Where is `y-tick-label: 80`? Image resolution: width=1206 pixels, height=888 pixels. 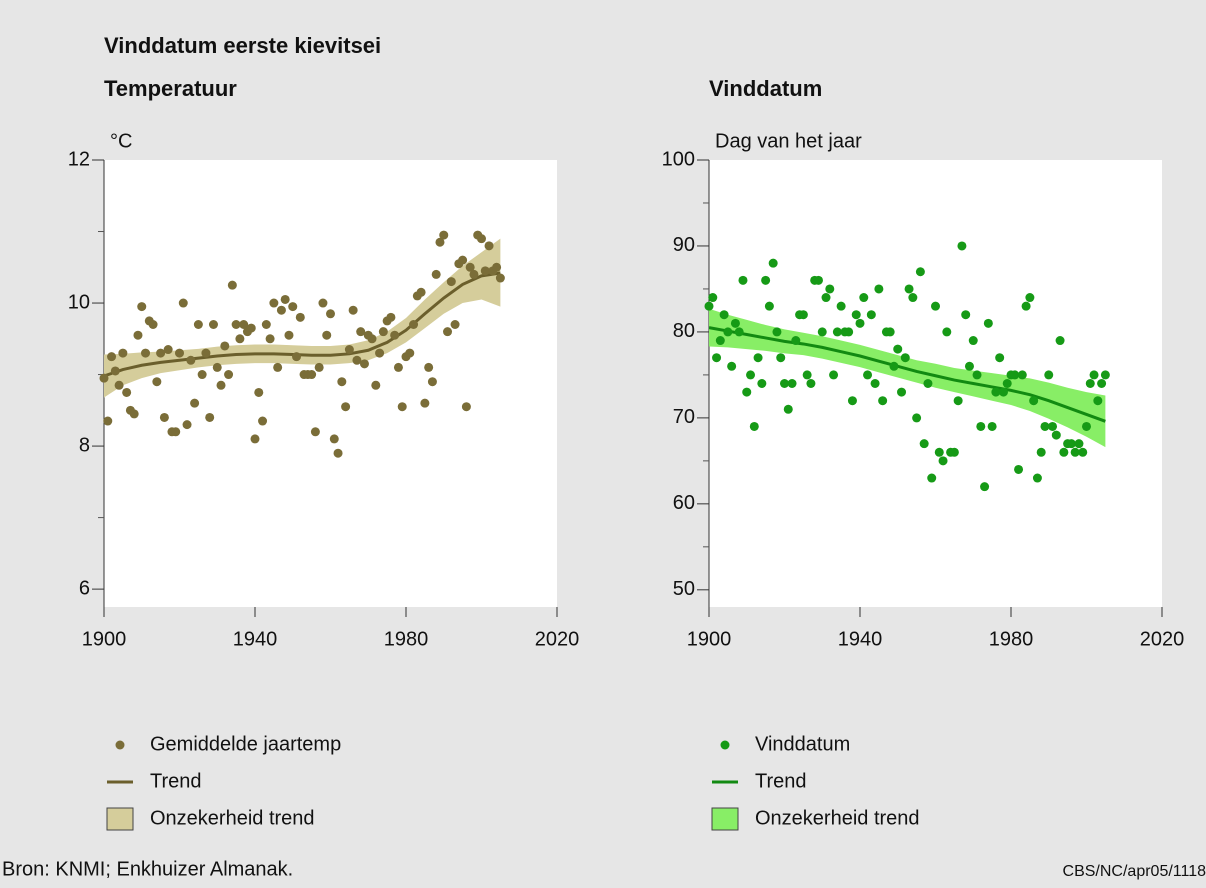 y-tick-label: 80 is located at coordinates (684, 331).